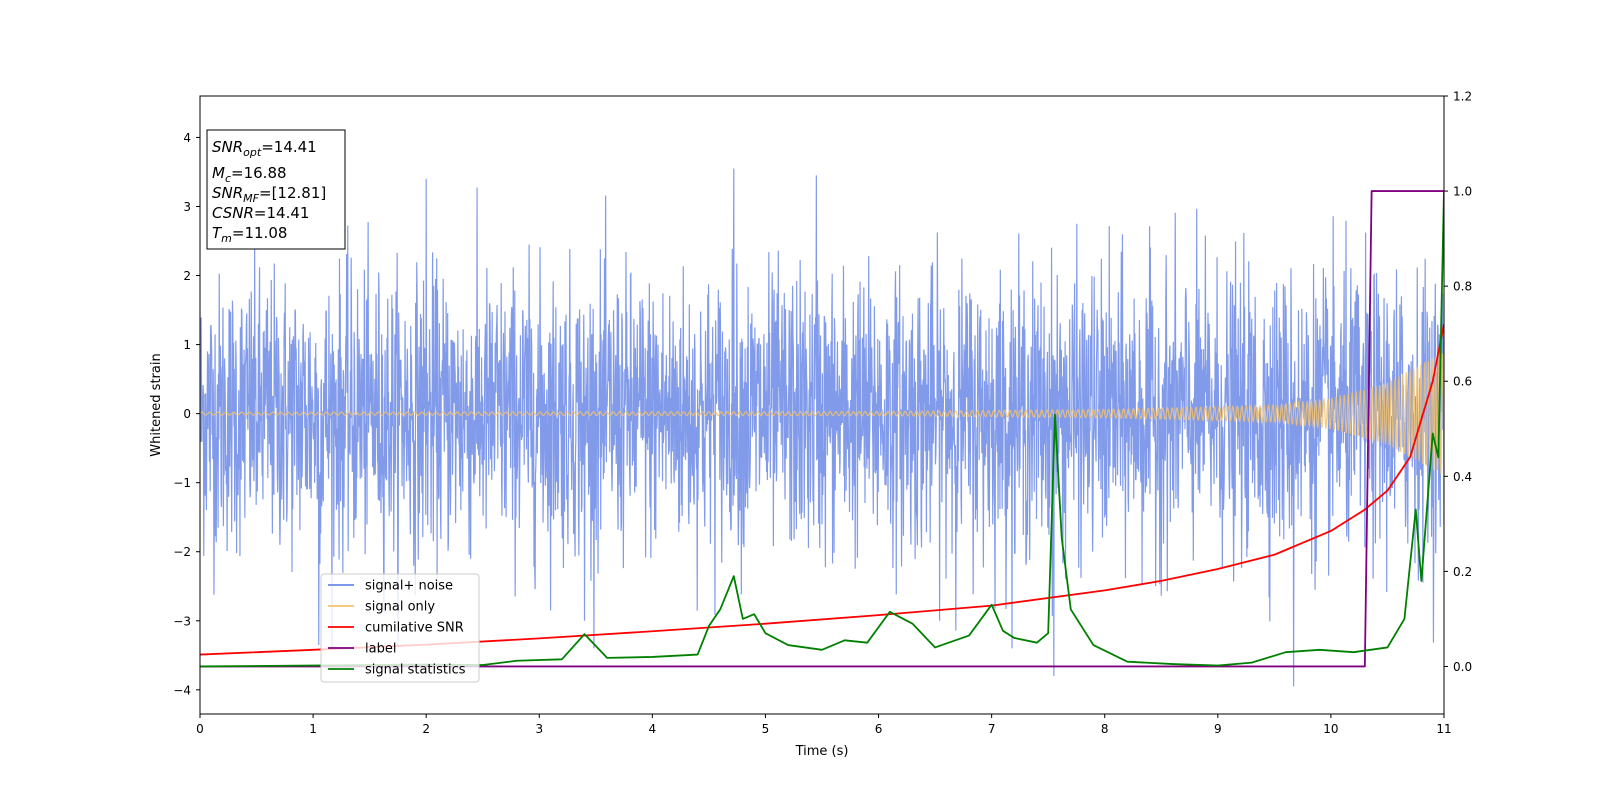 The image size is (1600, 804). Describe the element at coordinates (182, 483) in the screenshot. I see `y-left-tick-label: −1` at that location.